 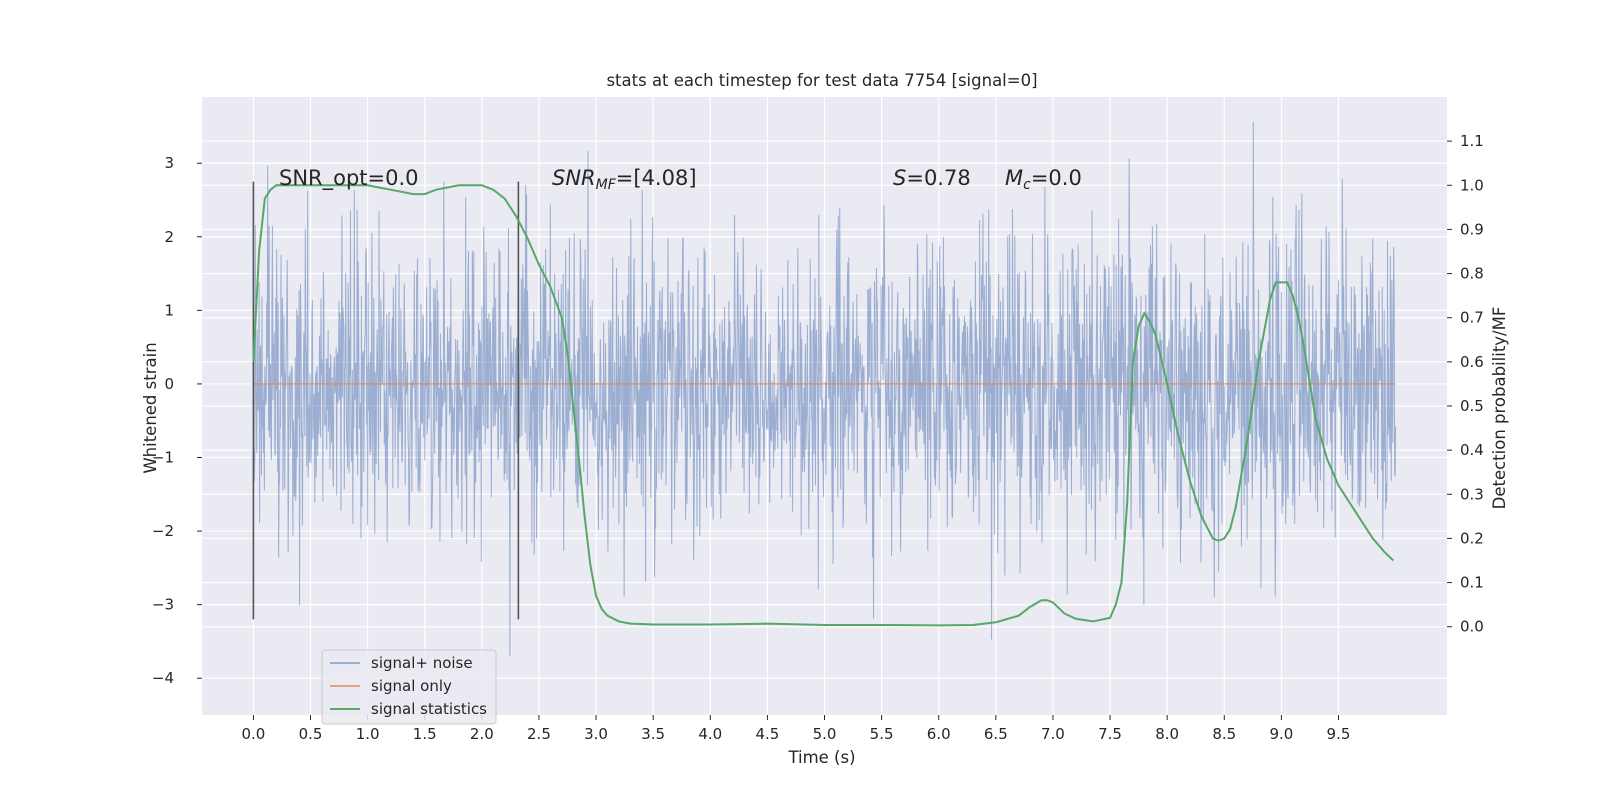 I want to click on y-right-tick-label: 0.0, so click(x=1472, y=627).